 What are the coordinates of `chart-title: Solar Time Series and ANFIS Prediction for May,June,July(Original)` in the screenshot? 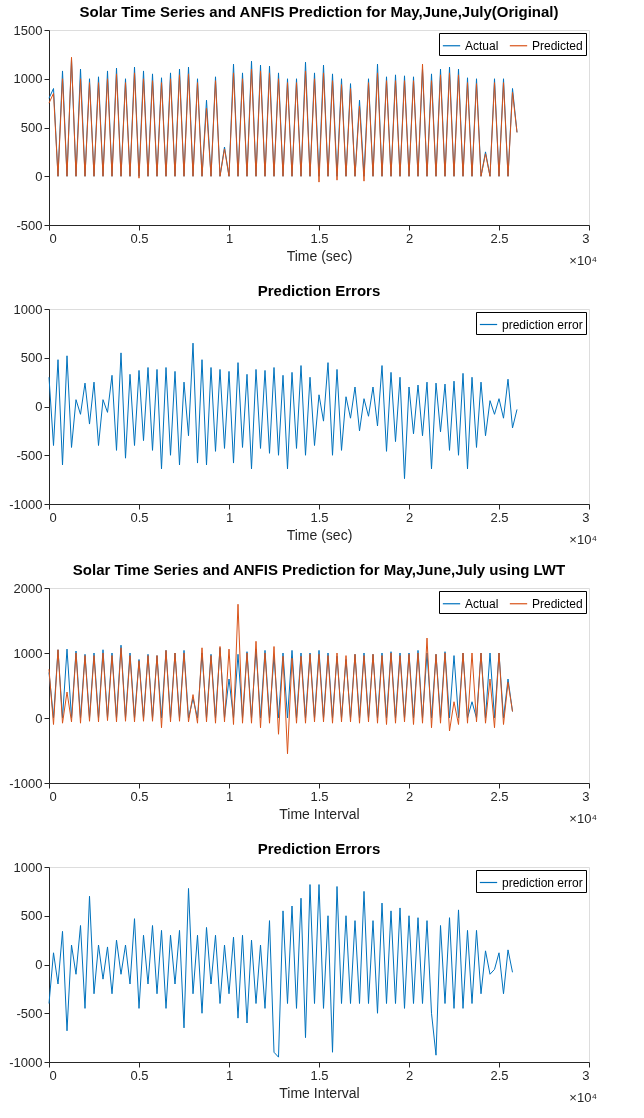 It's located at (319, 11).